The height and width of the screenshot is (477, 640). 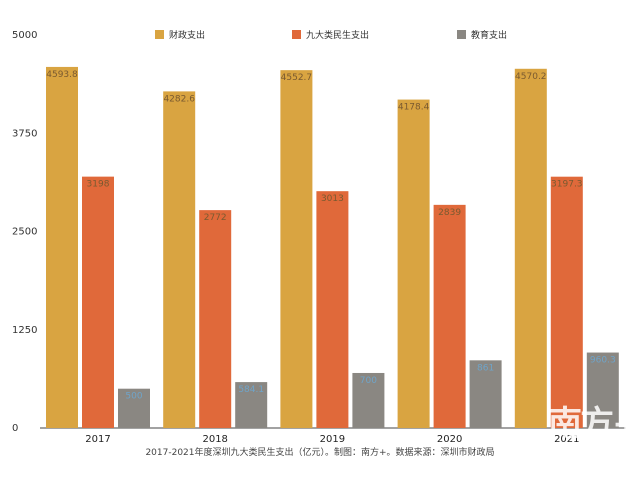 I want to click on legend-label: 九大类民生支出, so click(x=337, y=35).